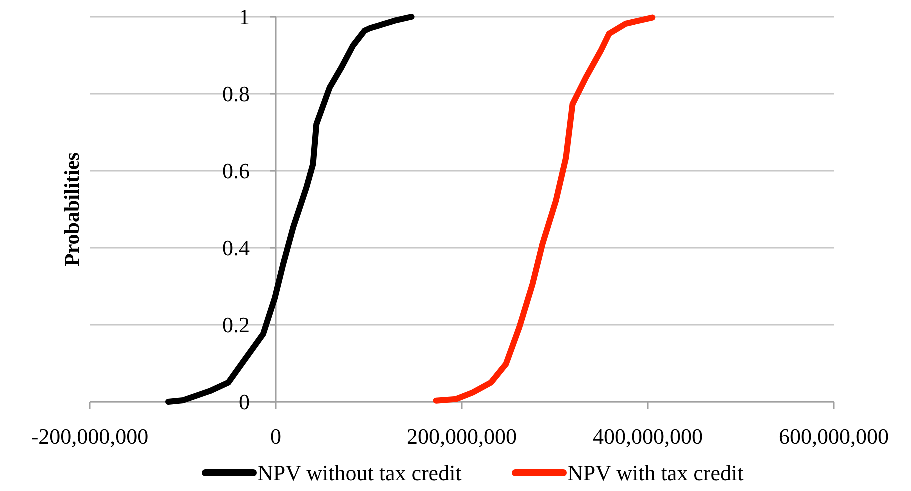  I want to click on y-tick-label: 0, so click(244, 402).